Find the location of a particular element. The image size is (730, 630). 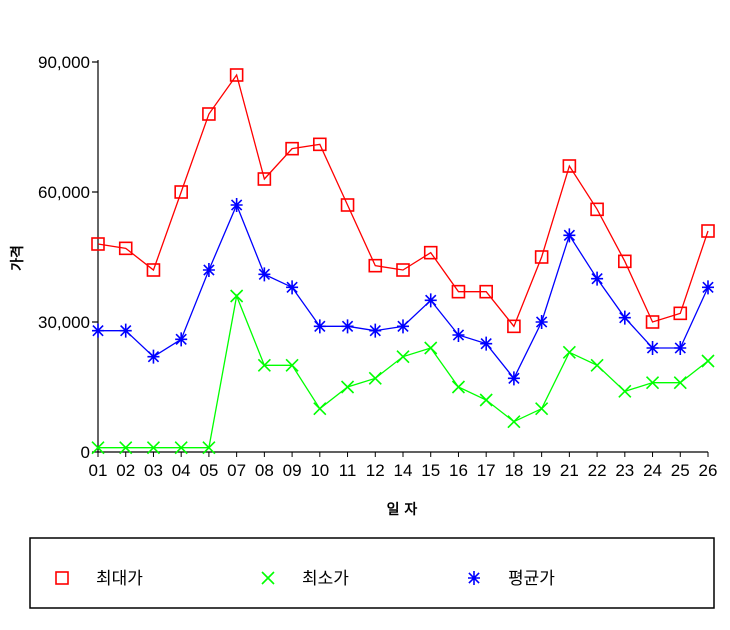

x-tick-label: 02 is located at coordinates (125, 470).